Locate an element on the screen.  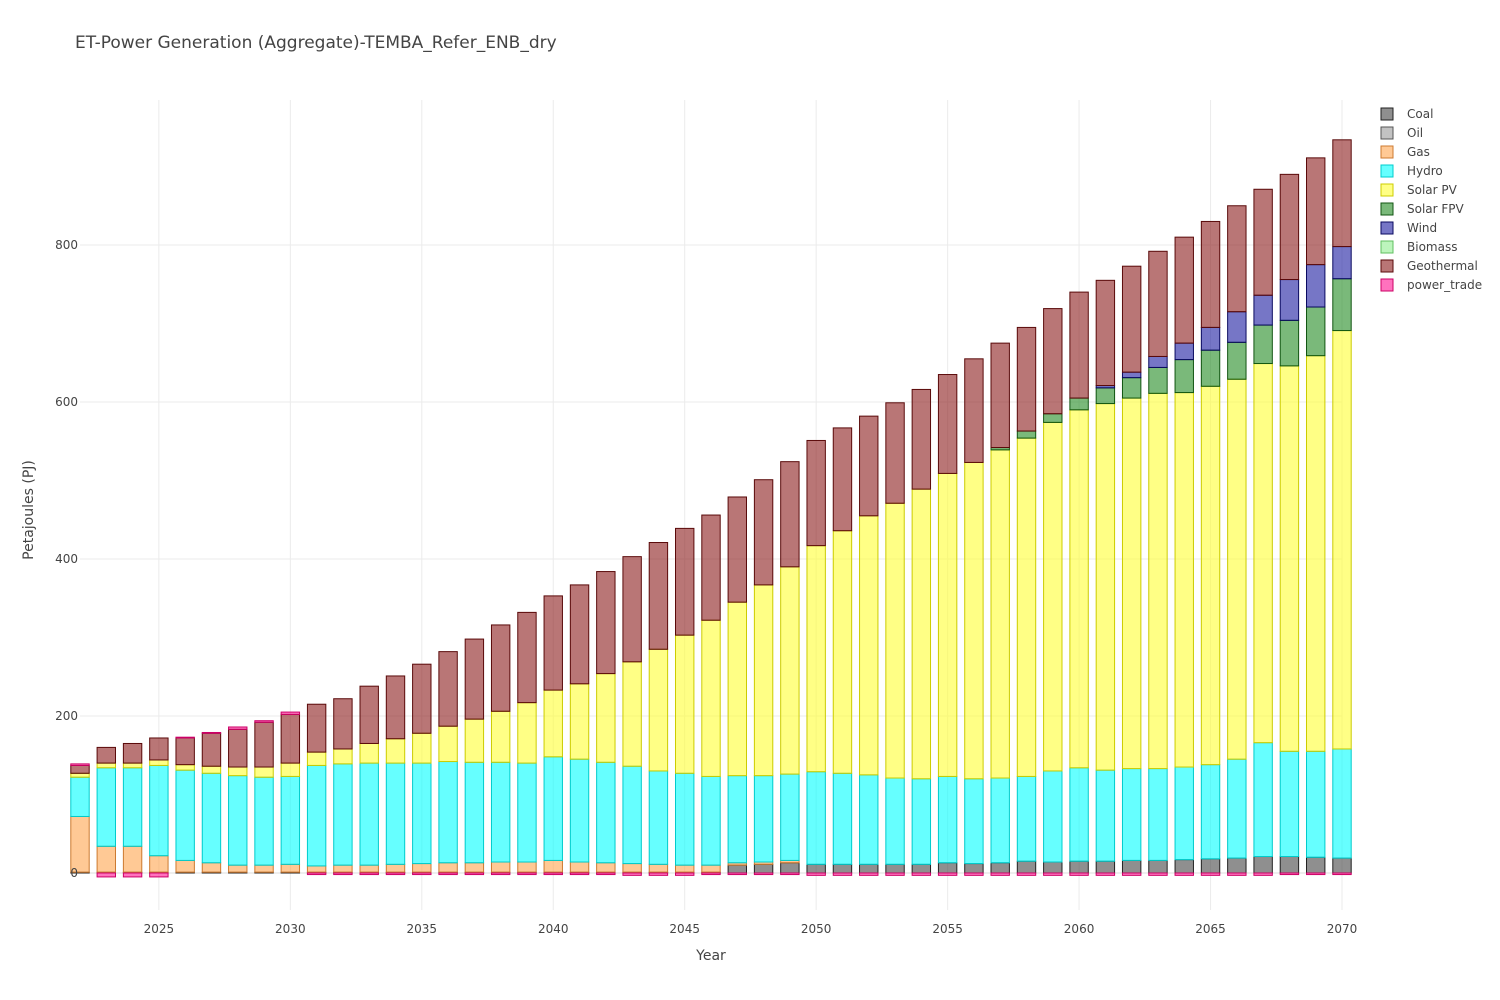
bar-power-trade-2059 is located at coordinates (1053, 874).